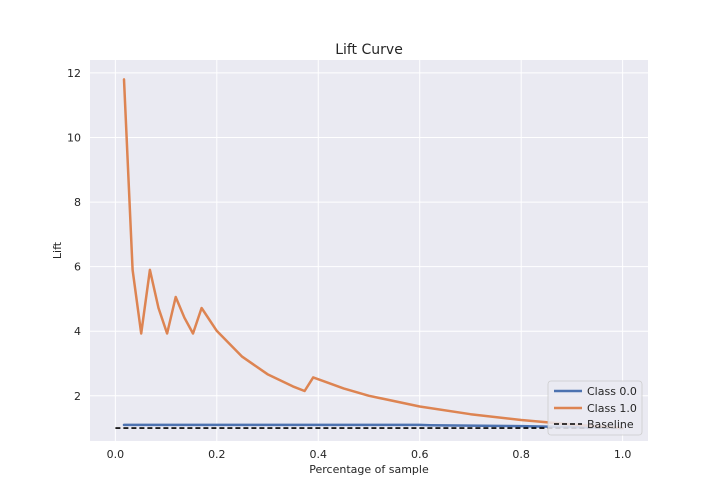 This screenshot has width=720, height=504. I want to click on x-tick-label: 0.8, so click(521, 454).